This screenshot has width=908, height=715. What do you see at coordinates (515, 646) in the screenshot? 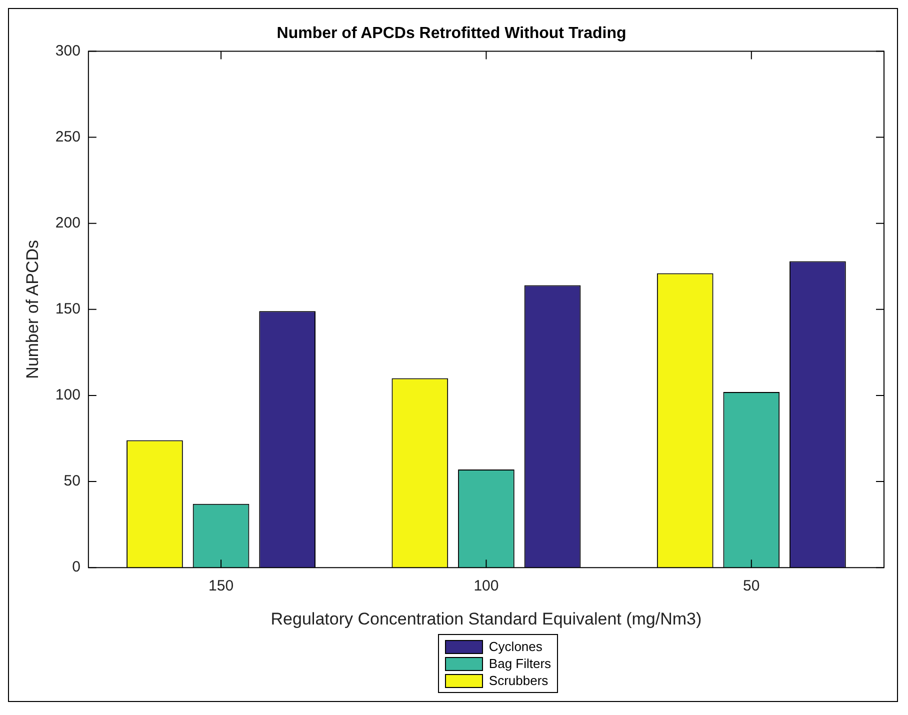
I see `legend-label: Cyclones` at bounding box center [515, 646].